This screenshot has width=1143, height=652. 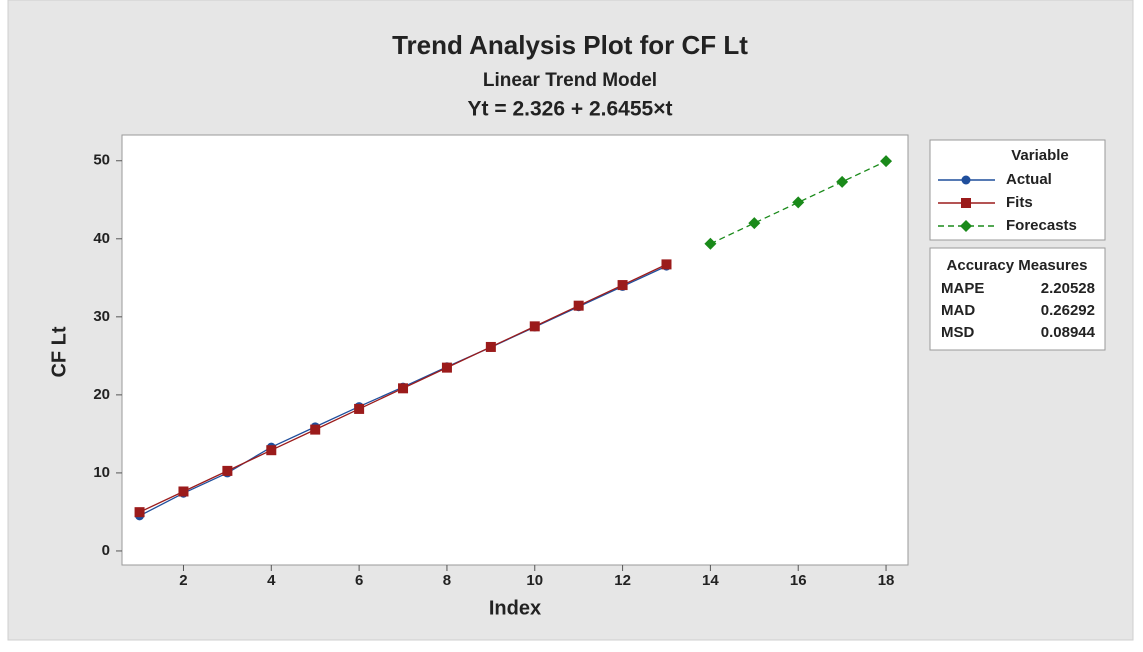 What do you see at coordinates (1041, 225) in the screenshot?
I see `legend-label: Forecasts` at bounding box center [1041, 225].